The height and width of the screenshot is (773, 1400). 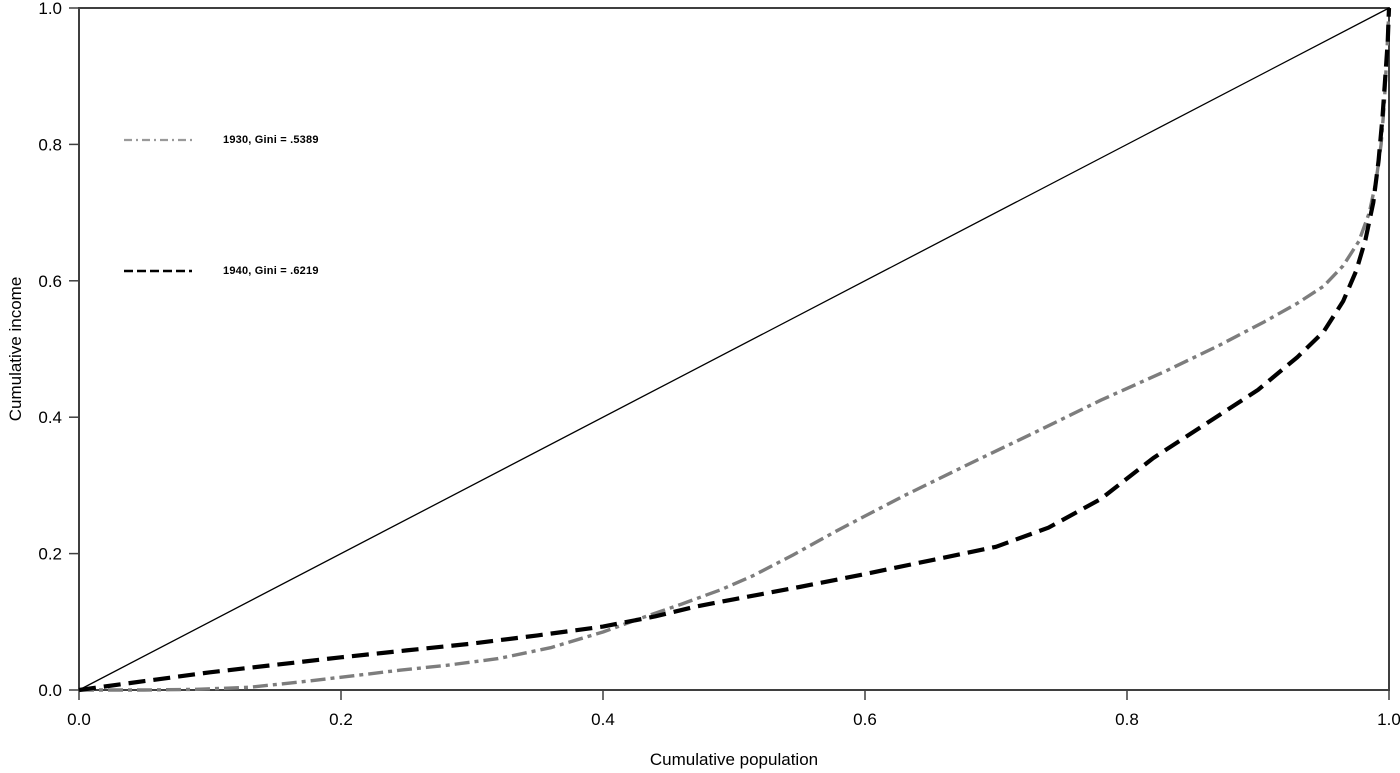 What do you see at coordinates (603, 719) in the screenshot?
I see `x-tick-label: 0.4` at bounding box center [603, 719].